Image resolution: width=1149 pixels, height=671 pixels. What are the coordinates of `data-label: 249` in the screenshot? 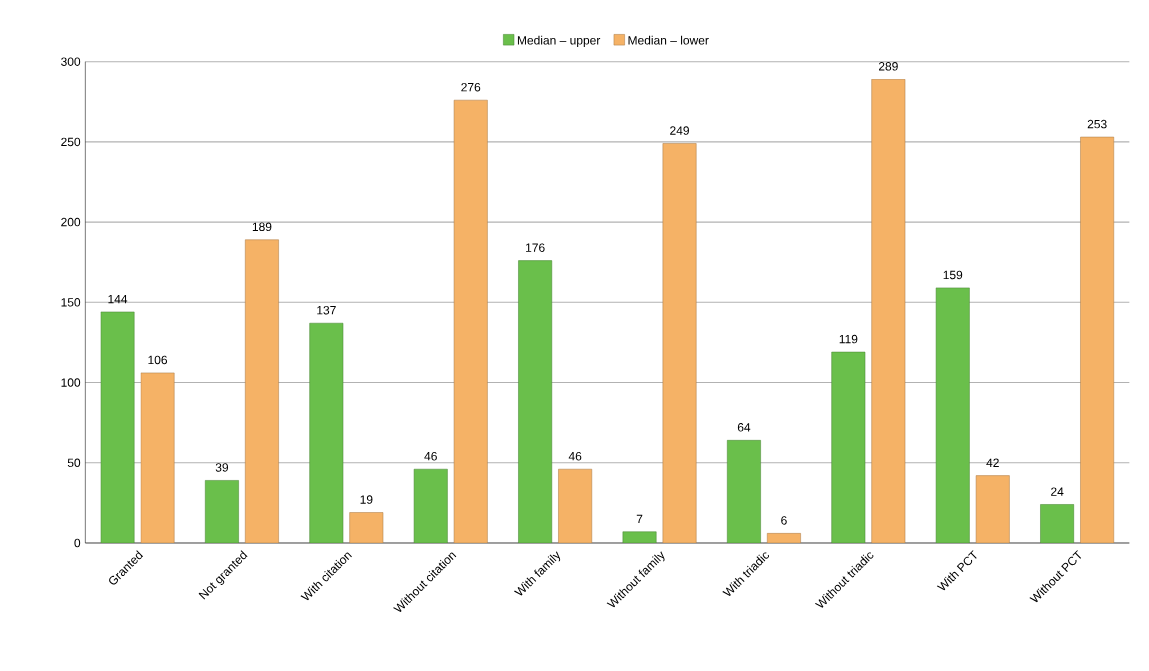 It's located at (679, 130).